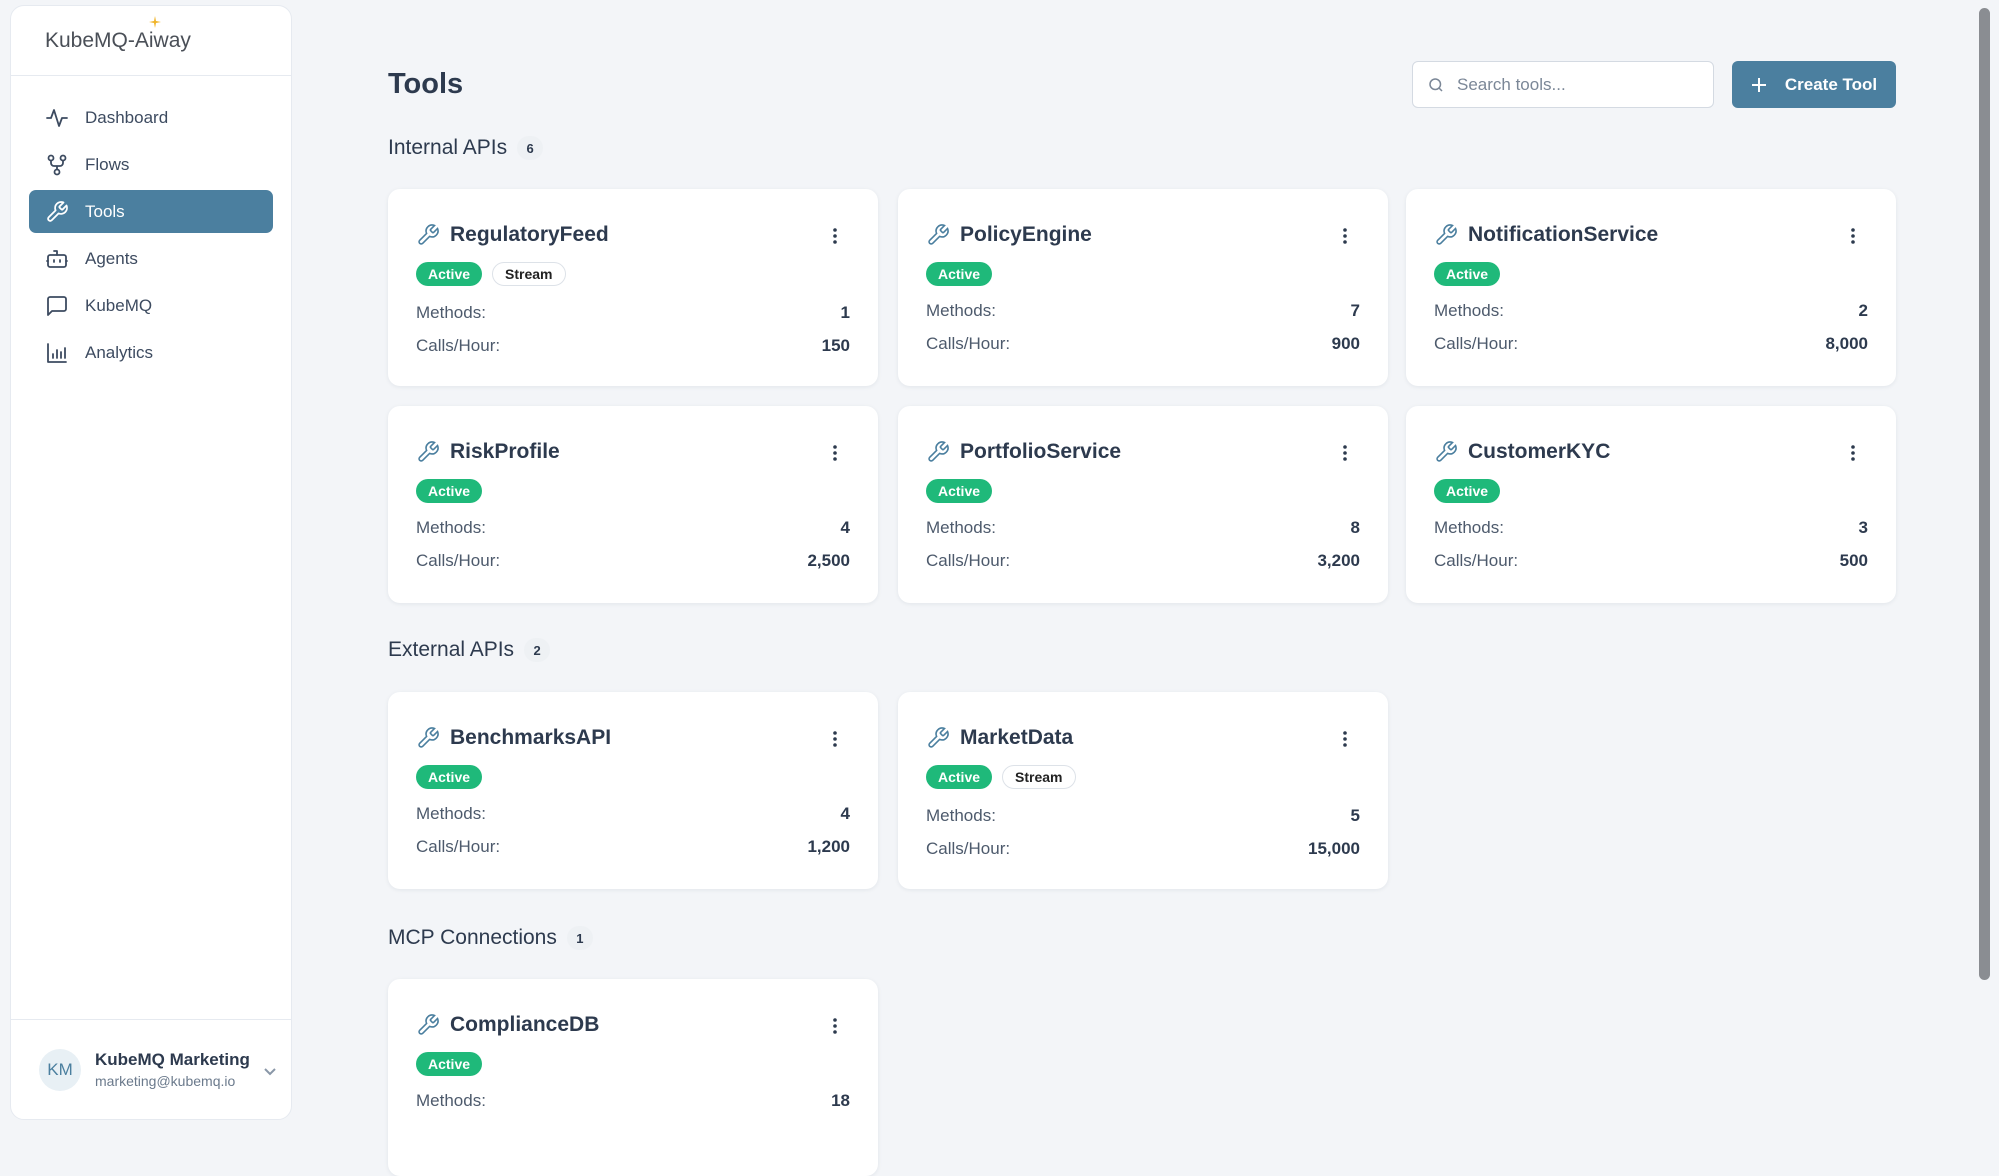 This screenshot has width=1999, height=1176. I want to click on sidebar-item-label: Flows, so click(107, 164).